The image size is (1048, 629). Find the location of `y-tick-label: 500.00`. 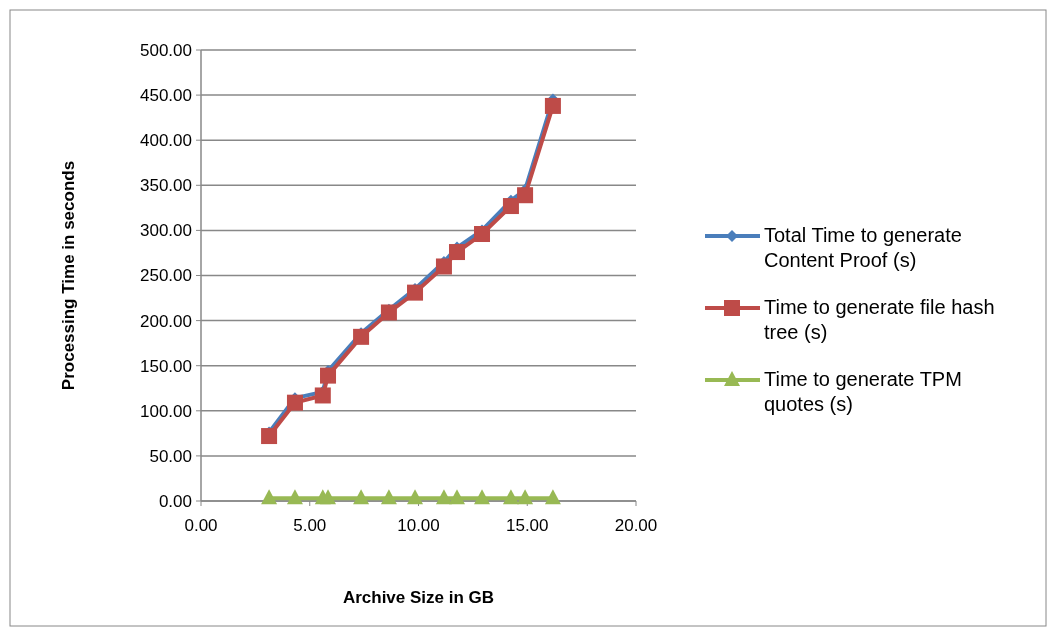

y-tick-label: 500.00 is located at coordinates (166, 50).